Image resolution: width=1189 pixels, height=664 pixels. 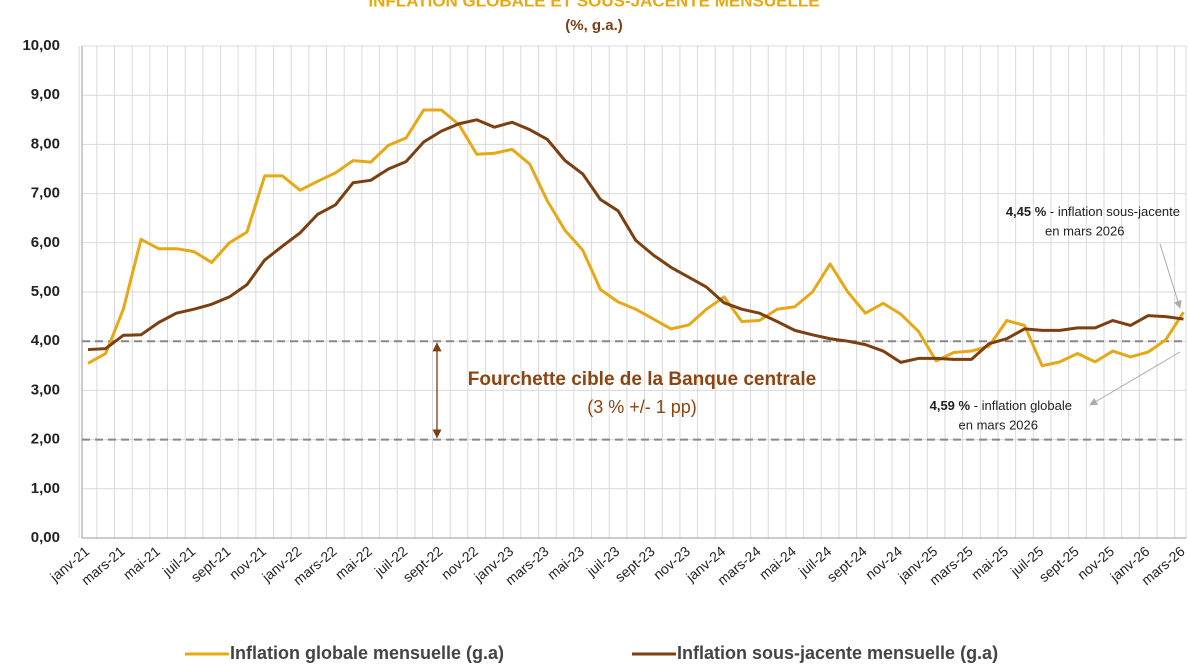 What do you see at coordinates (45, 439) in the screenshot?
I see `y-tick-label: 2,00` at bounding box center [45, 439].